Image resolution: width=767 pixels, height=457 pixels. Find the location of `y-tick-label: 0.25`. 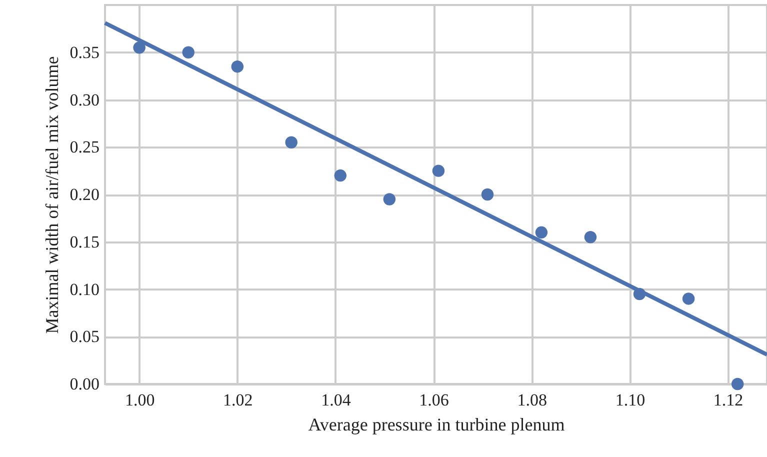

y-tick-label: 0.25 is located at coordinates (85, 147).